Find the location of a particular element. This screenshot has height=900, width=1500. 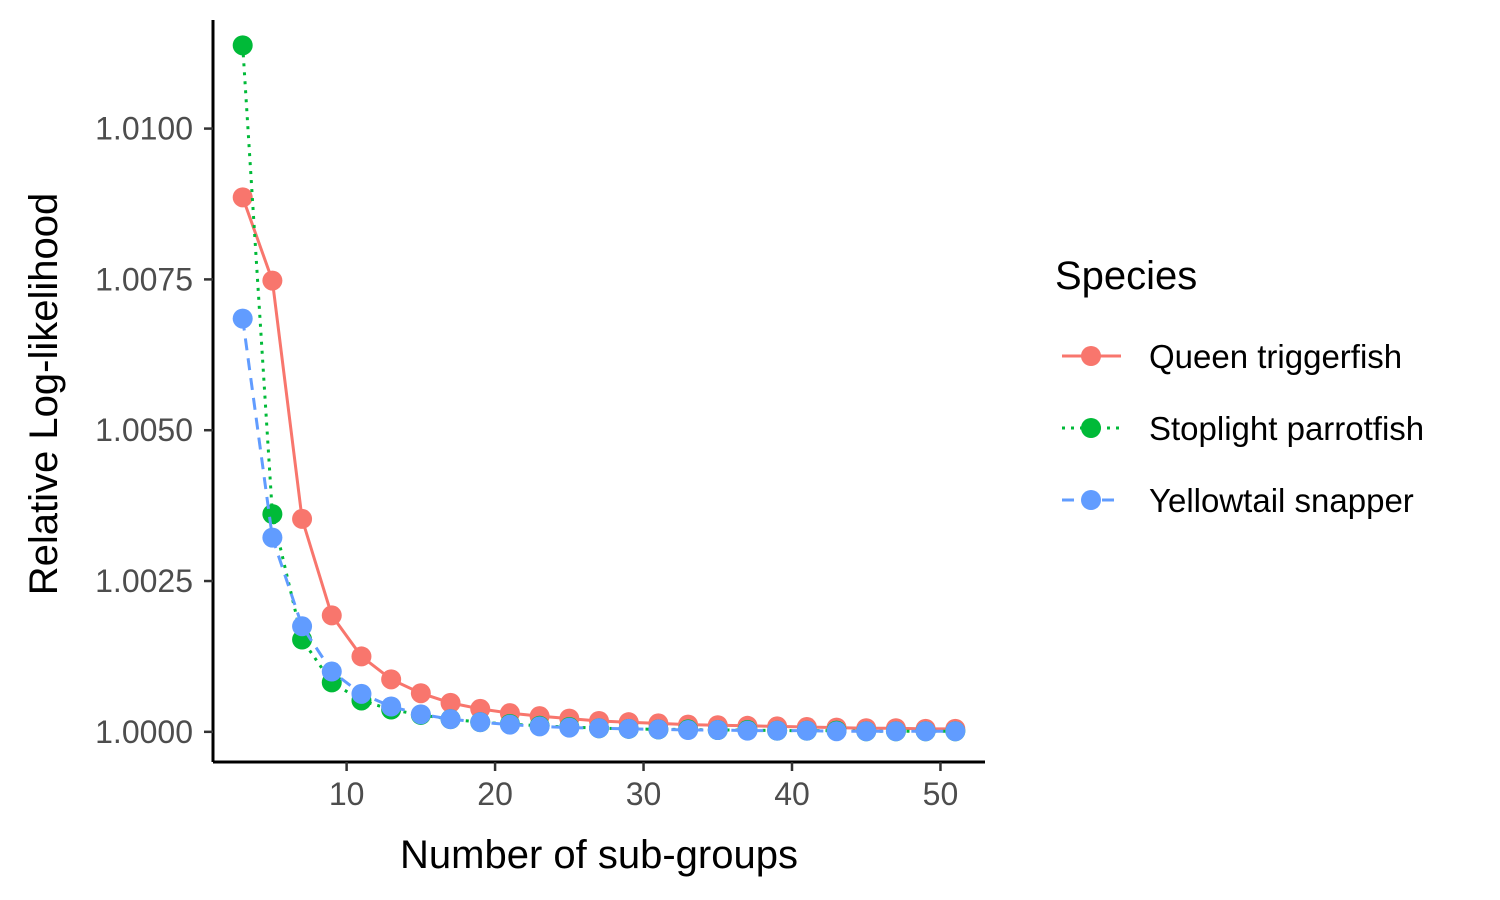

legend-title: Species is located at coordinates (1126, 276).